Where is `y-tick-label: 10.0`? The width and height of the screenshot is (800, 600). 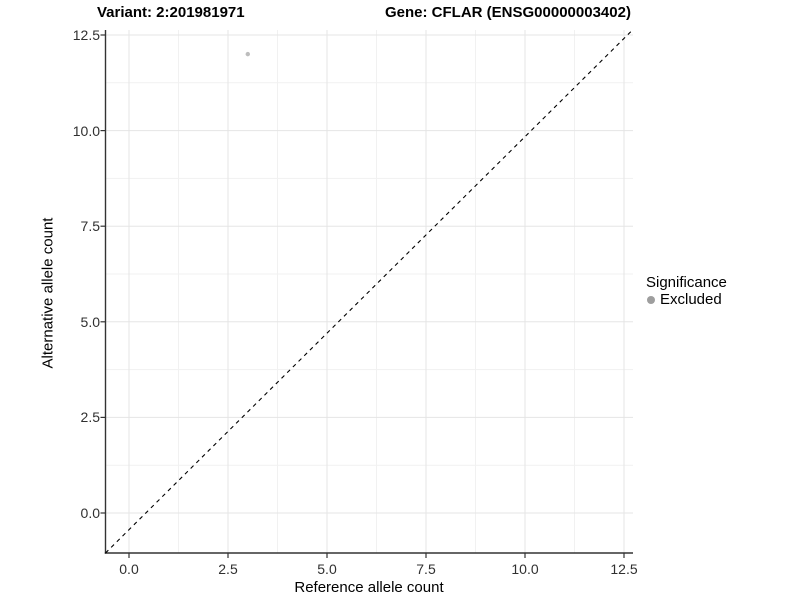
y-tick-label: 10.0 is located at coordinates (86, 130).